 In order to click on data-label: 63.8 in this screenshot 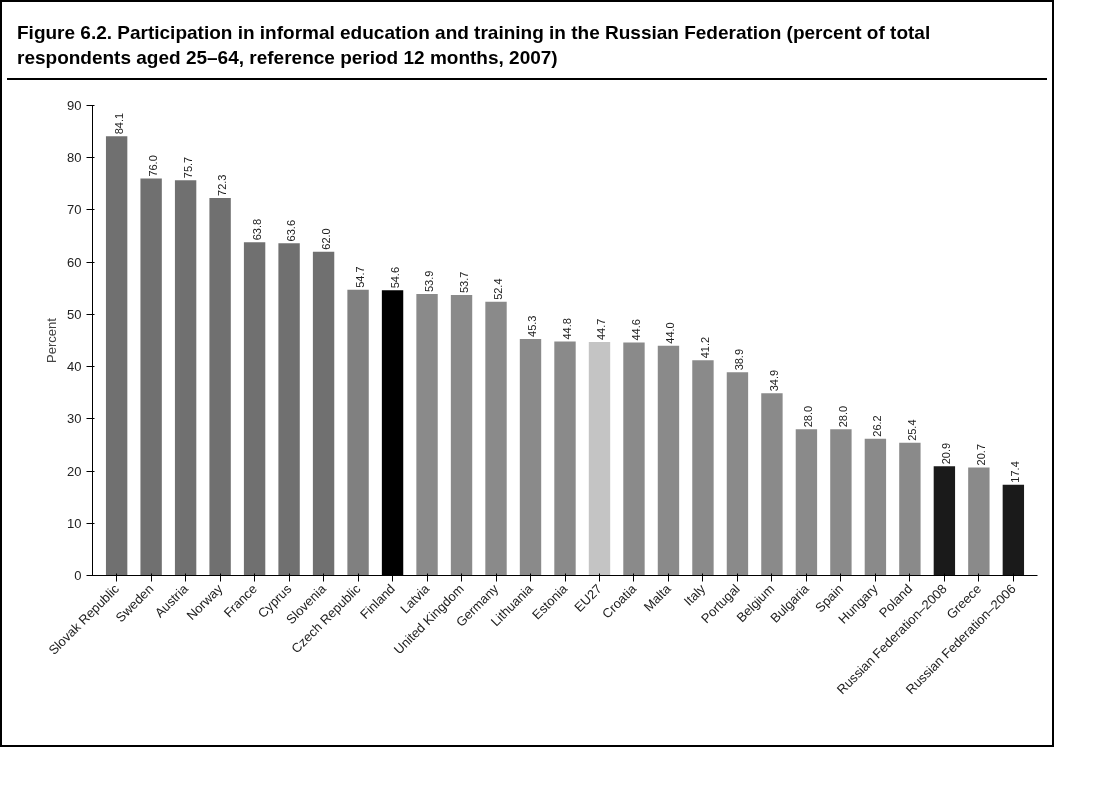, I will do `click(256, 230)`.